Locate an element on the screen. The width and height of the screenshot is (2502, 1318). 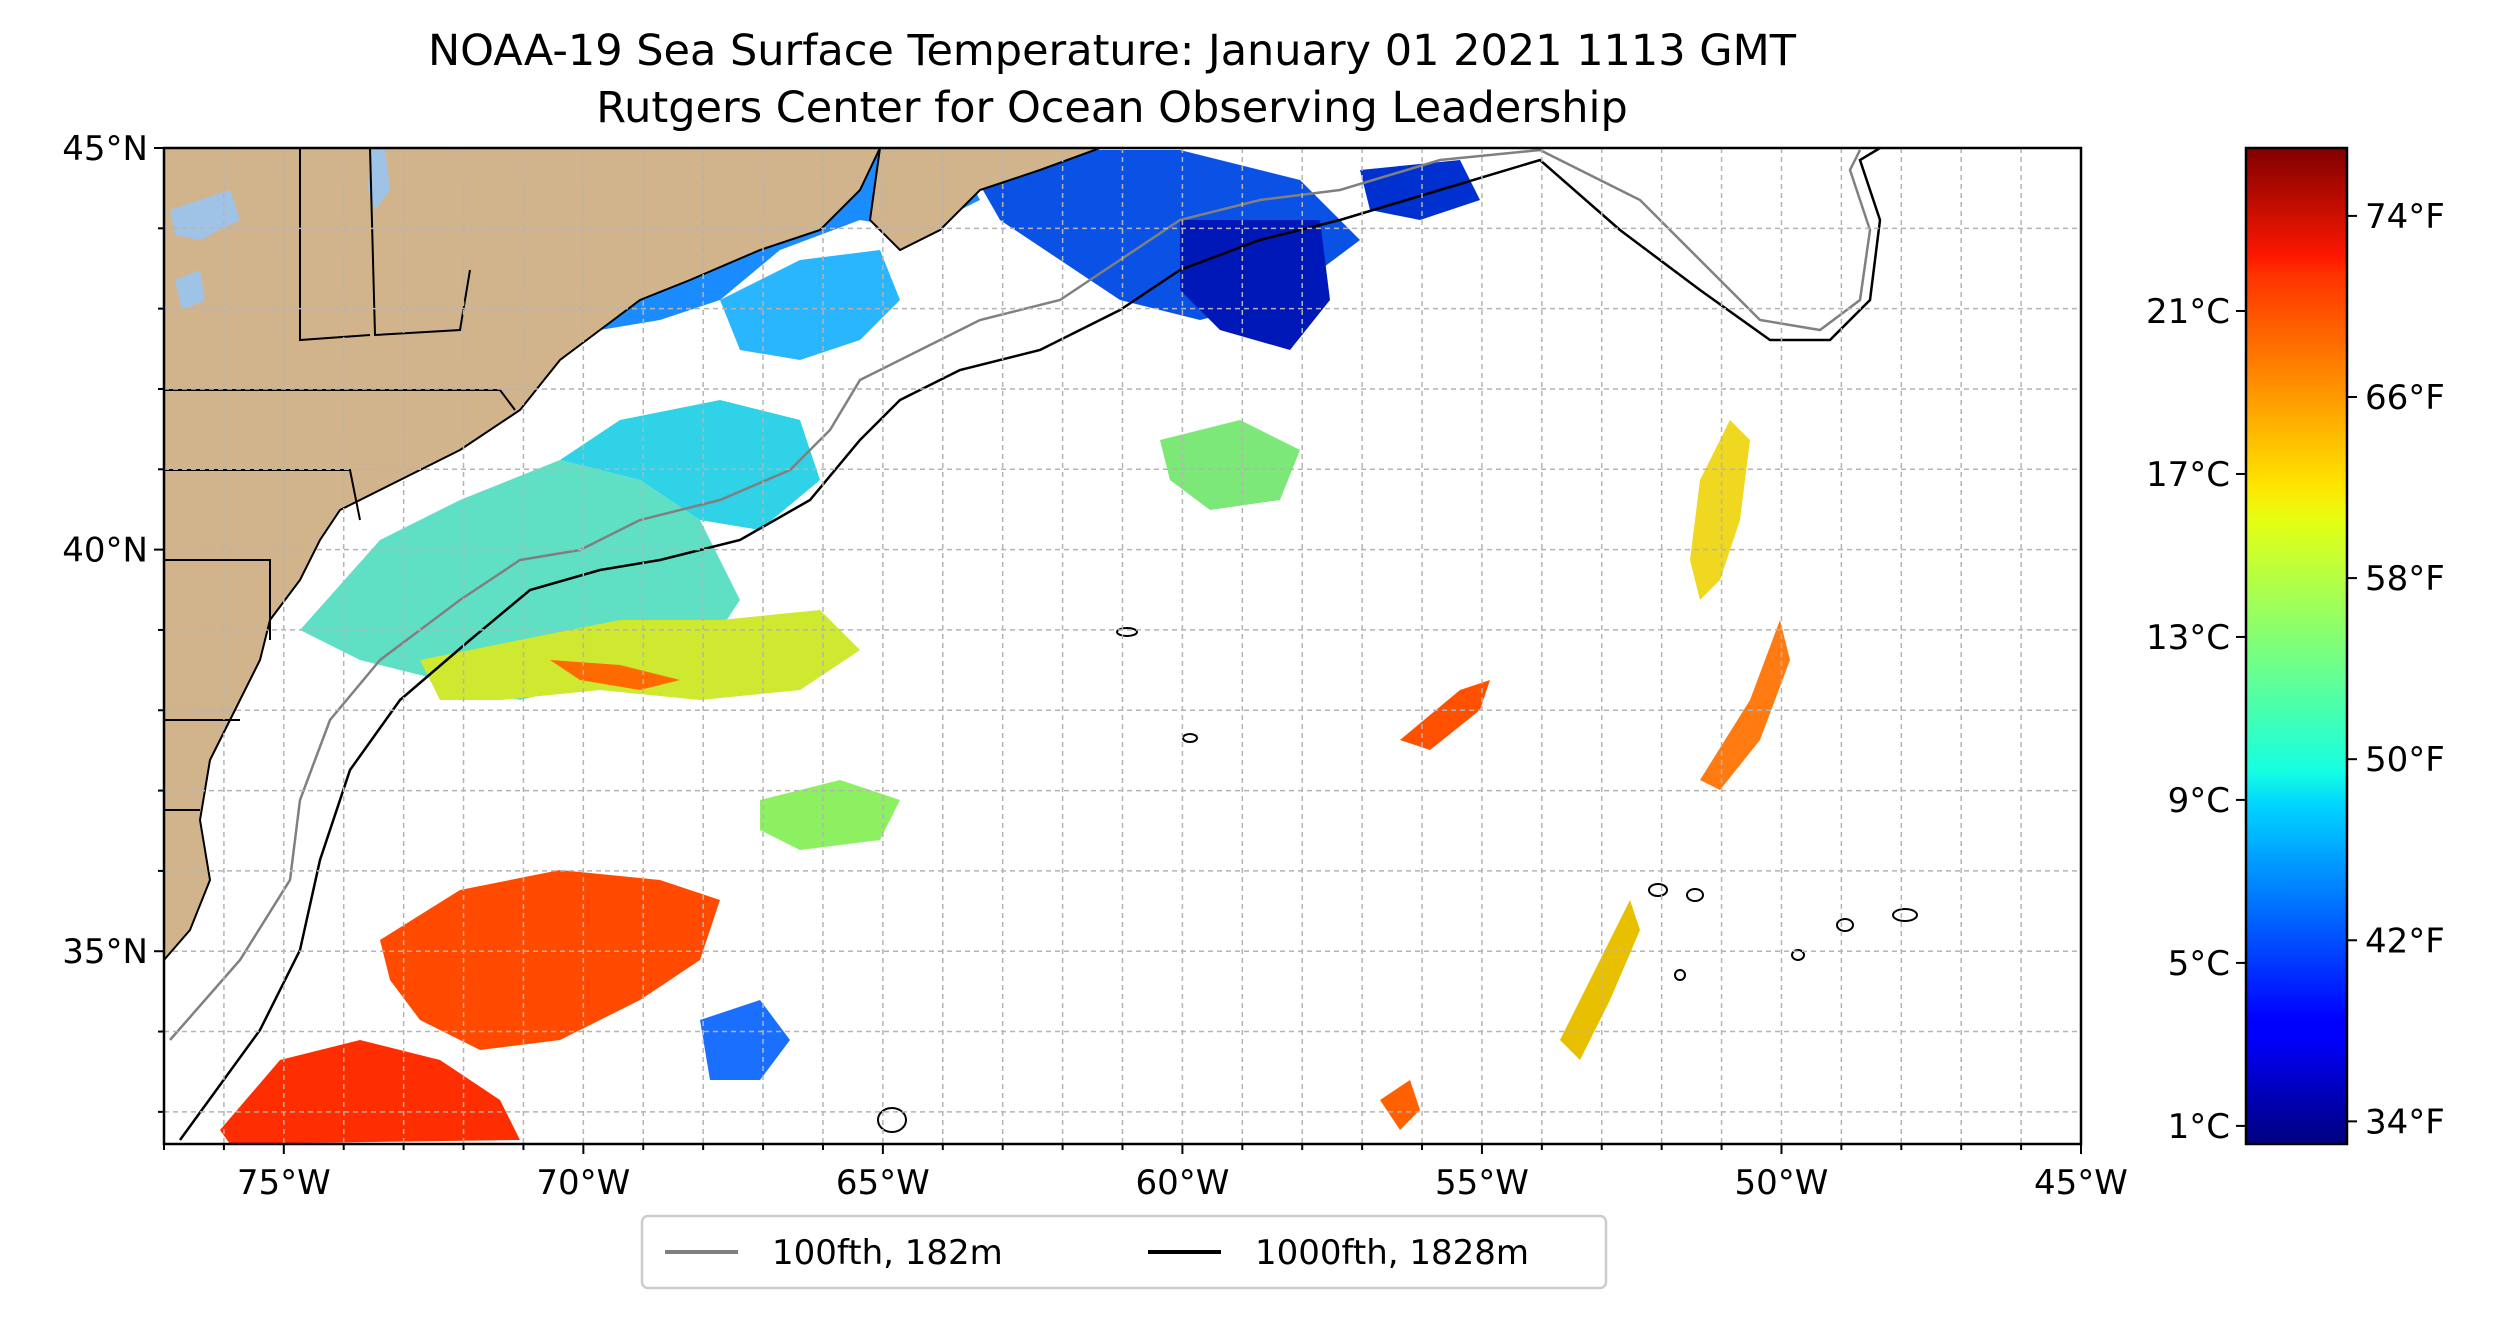
sst-patch-far-south-orange is located at coordinates (1400, 1105).